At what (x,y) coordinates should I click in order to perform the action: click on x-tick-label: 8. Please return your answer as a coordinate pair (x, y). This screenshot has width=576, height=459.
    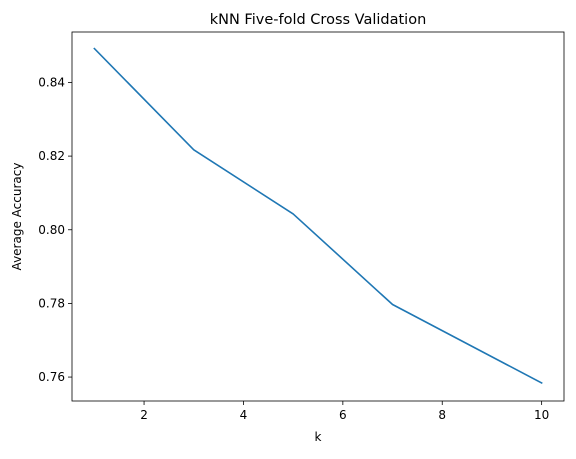
    Looking at the image, I should click on (442, 415).